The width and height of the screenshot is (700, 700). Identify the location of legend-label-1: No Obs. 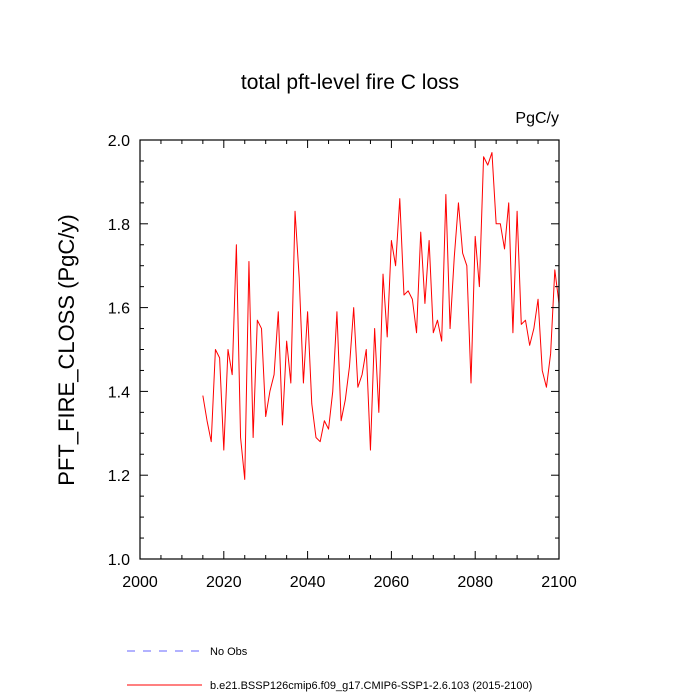
(229, 652).